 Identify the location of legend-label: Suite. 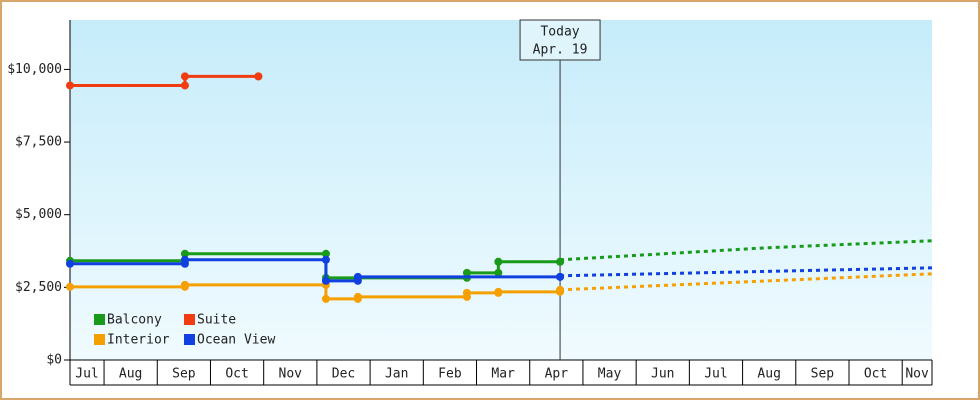
(216, 320).